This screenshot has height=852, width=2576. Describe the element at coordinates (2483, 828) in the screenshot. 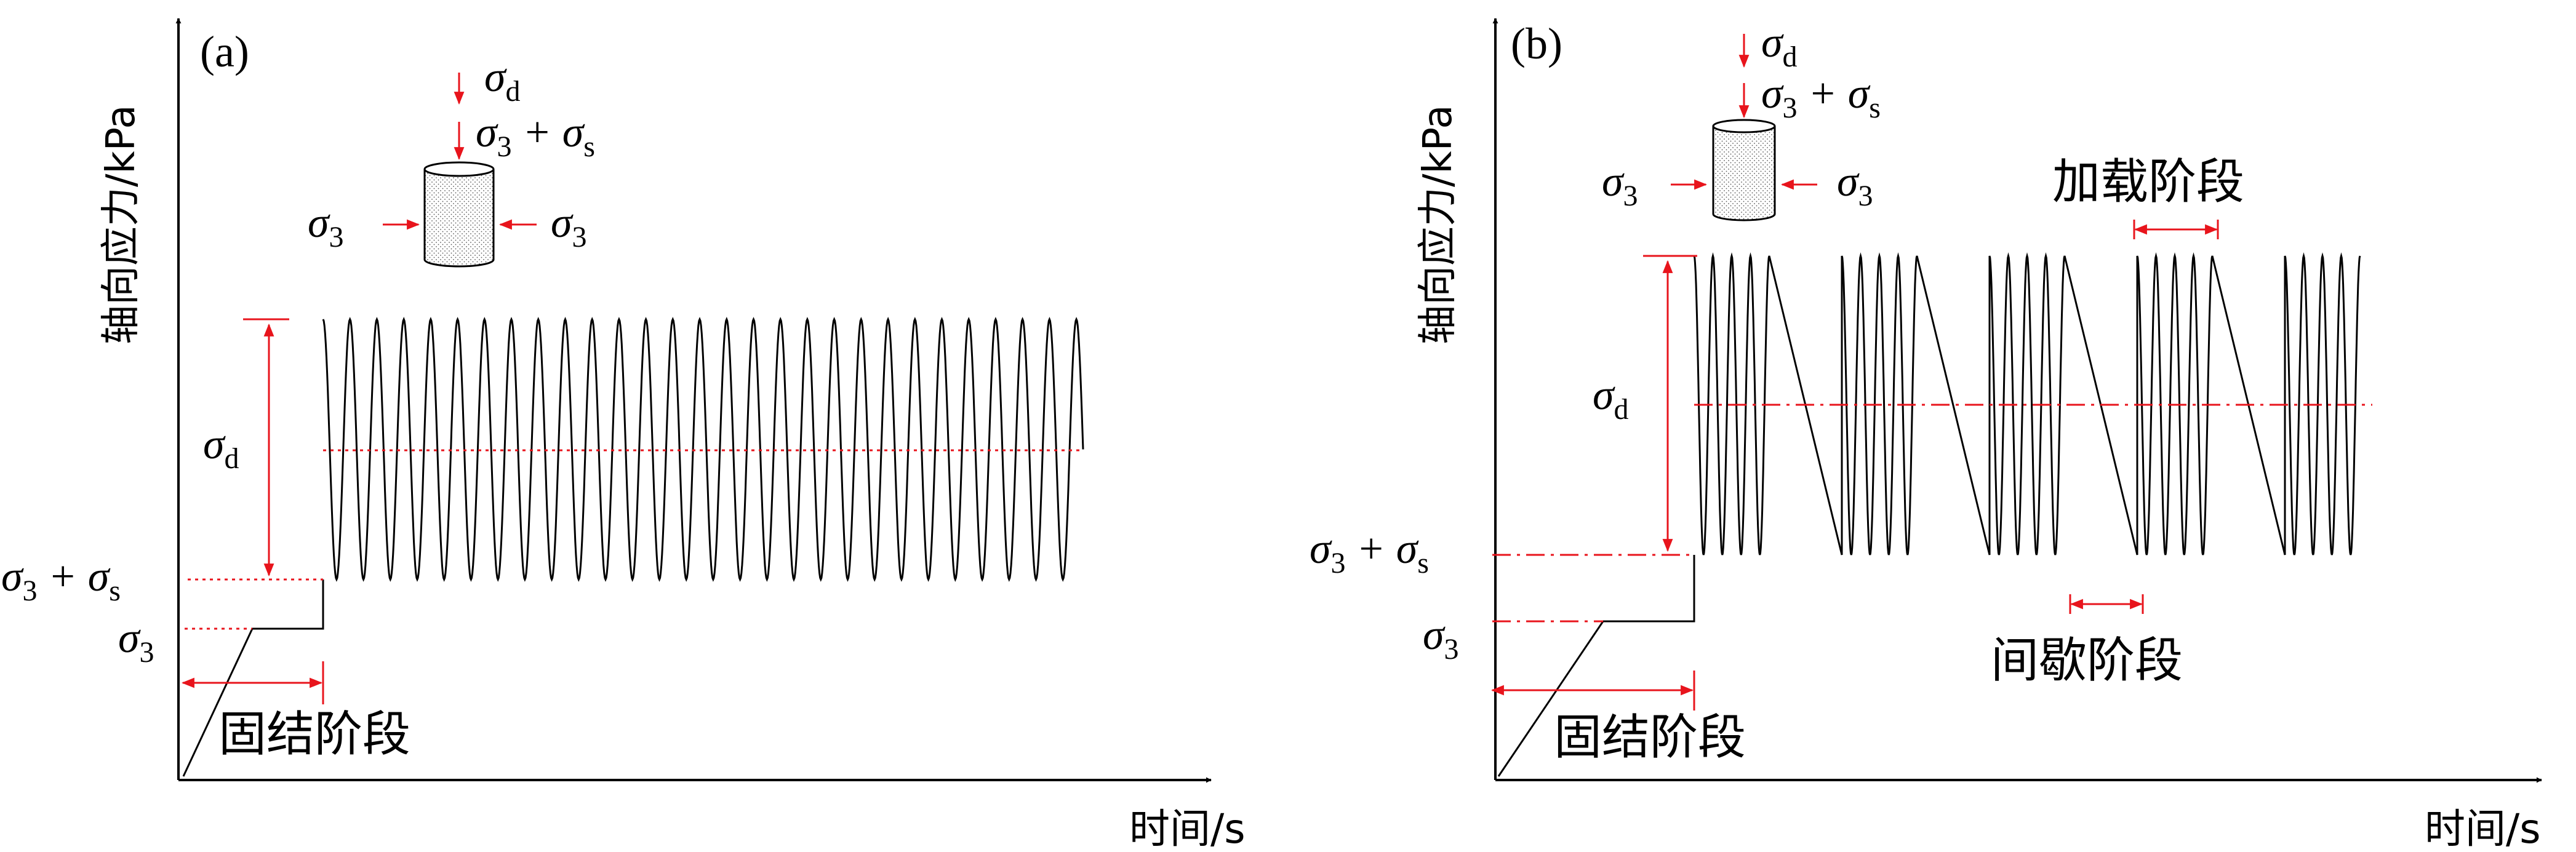

I see `x-axis-label-b: 时间/s` at that location.